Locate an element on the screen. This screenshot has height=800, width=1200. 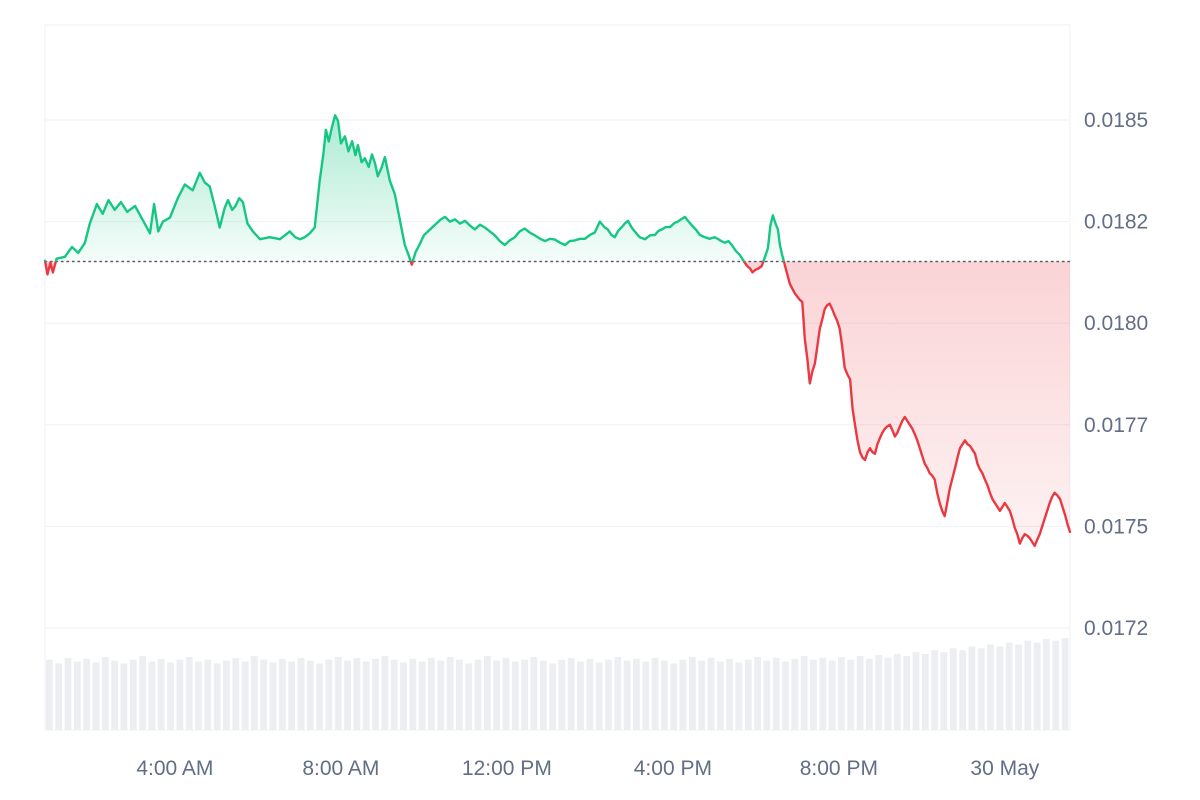
x-axis-label: 8:00 AM is located at coordinates (340, 768).